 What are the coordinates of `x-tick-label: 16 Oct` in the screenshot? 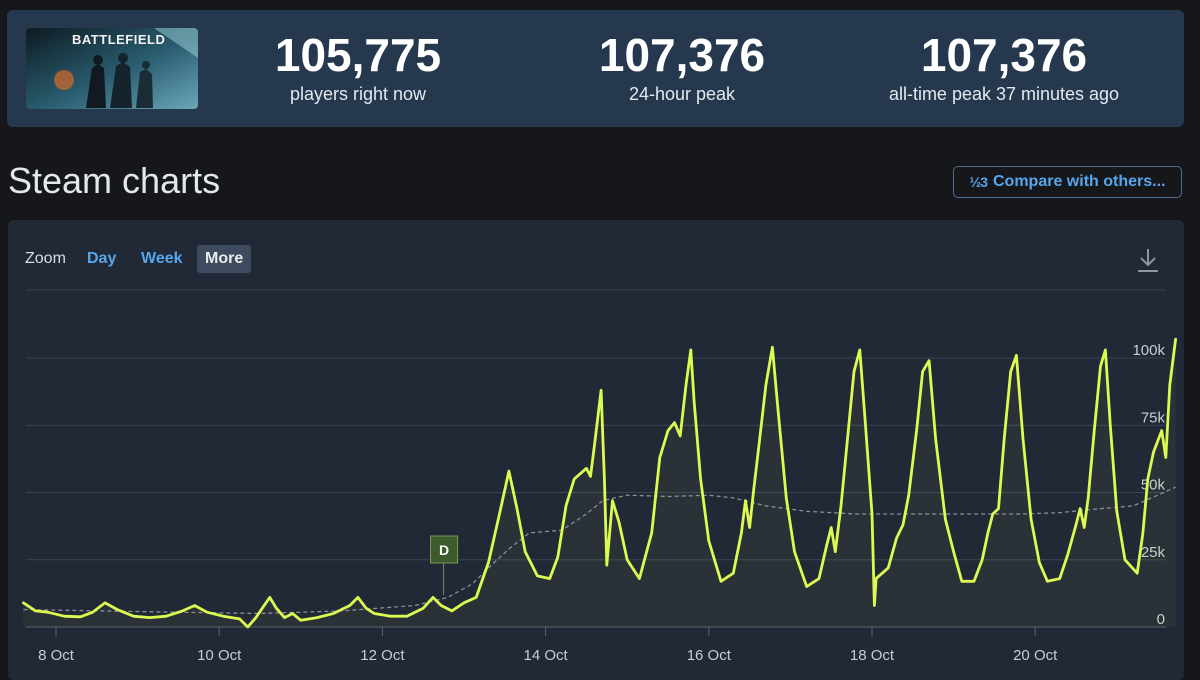 It's located at (709, 655).